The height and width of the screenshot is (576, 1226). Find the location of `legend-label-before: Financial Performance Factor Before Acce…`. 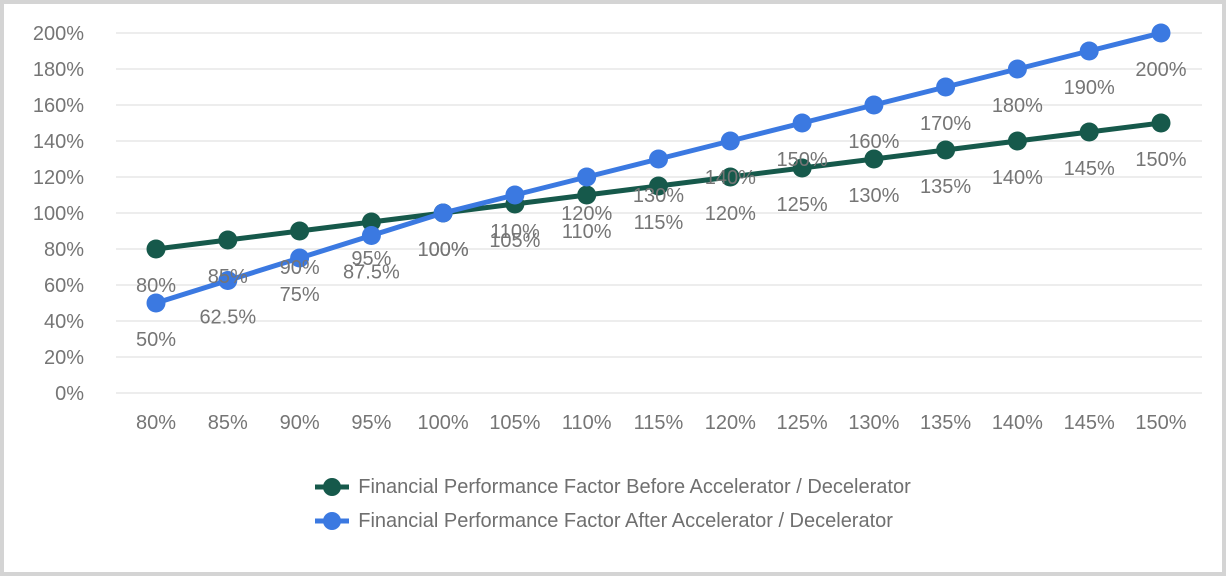

legend-label-before: Financial Performance Factor Before Acce… is located at coordinates (634, 486).